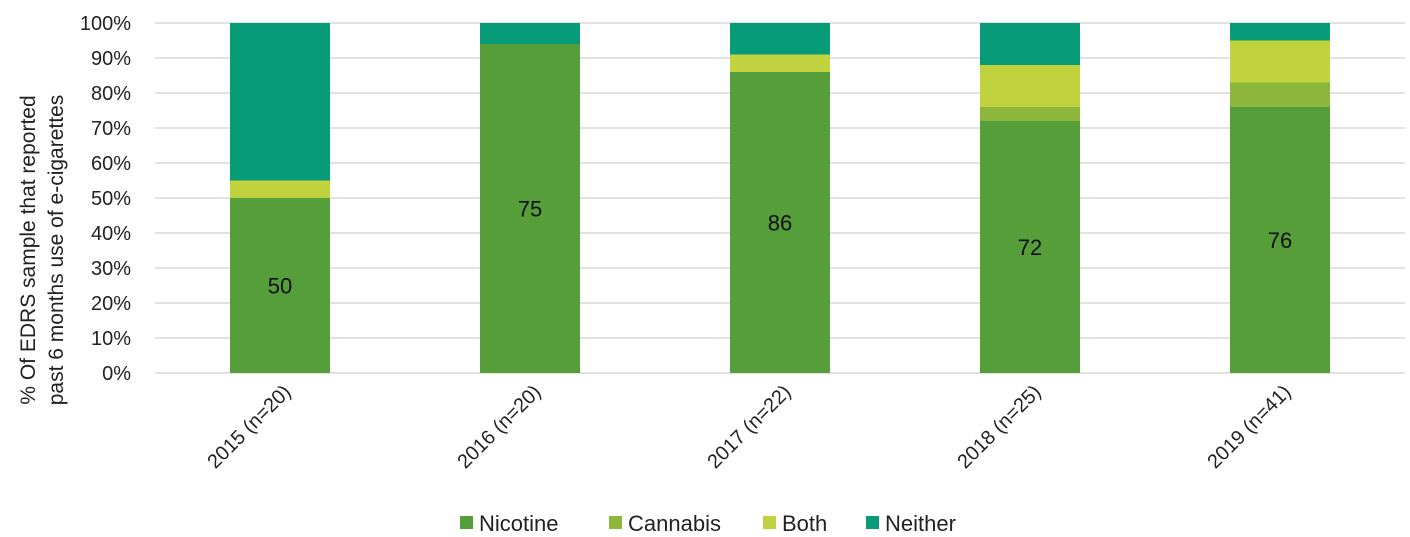  What do you see at coordinates (1249, 427) in the screenshot?
I see `x-tick-label: 2019 (n=41)` at bounding box center [1249, 427].